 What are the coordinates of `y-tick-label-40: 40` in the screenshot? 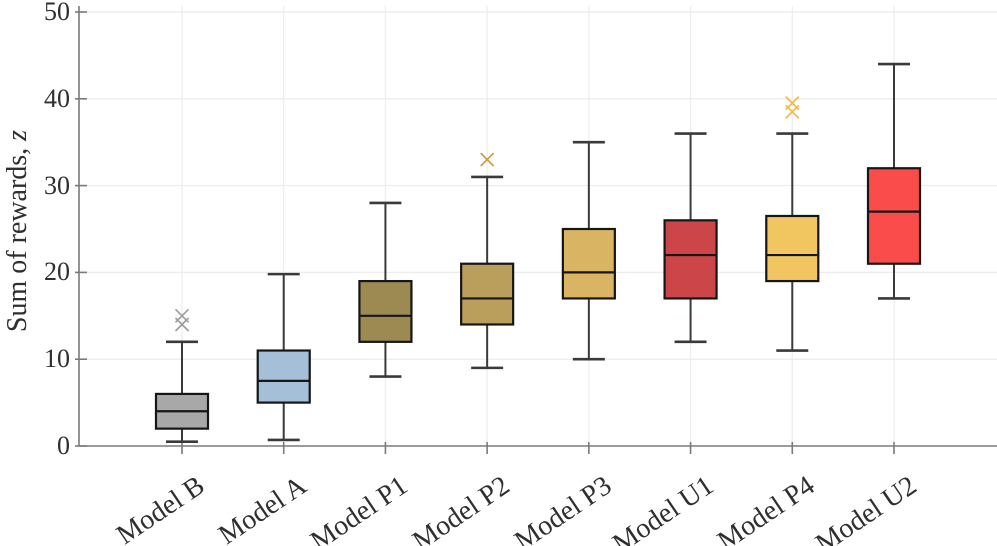 It's located at (57, 98).